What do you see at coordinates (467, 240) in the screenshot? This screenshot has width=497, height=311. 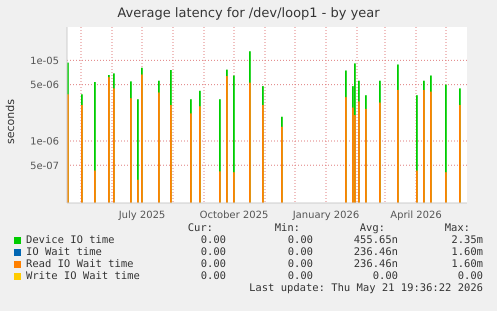 I see `text: 2.35m` at bounding box center [467, 240].